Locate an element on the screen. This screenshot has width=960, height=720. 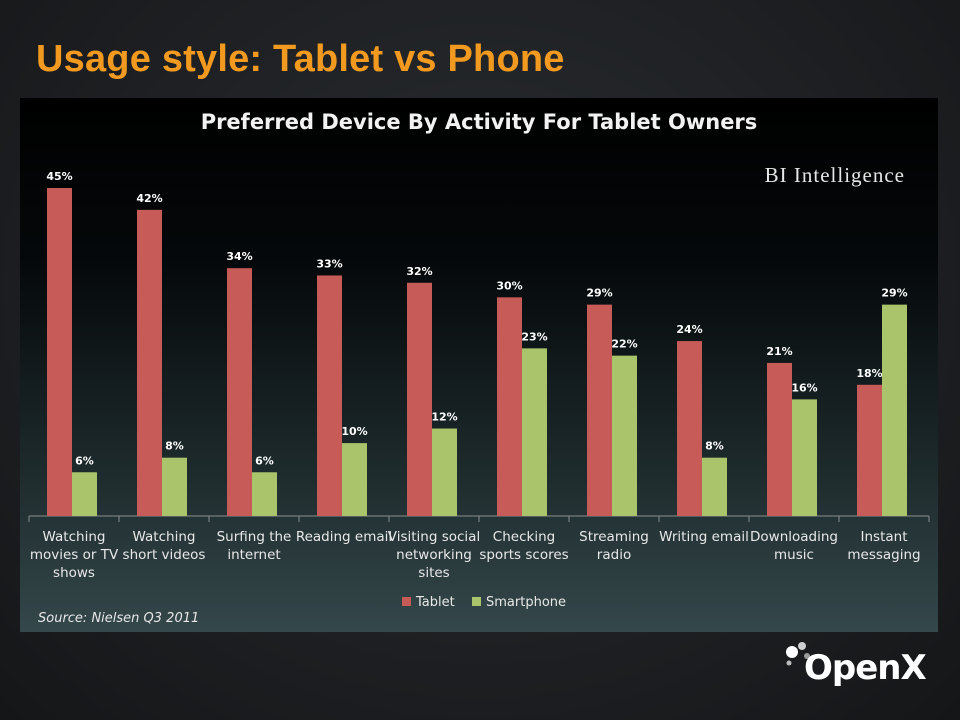
data-label-tablet-0: 45% is located at coordinates (59, 176).